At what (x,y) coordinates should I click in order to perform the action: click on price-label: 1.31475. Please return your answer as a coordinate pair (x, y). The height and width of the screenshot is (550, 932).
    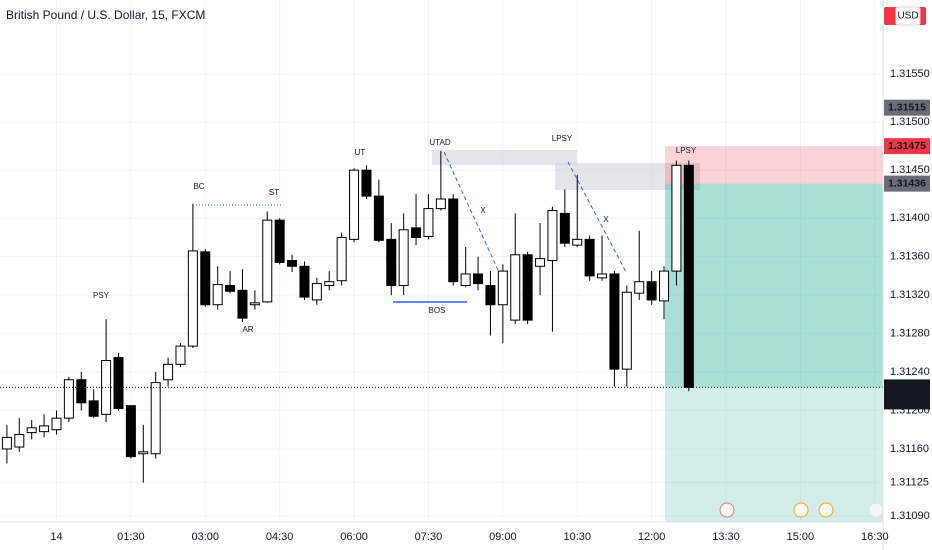
    Looking at the image, I should click on (907, 146).